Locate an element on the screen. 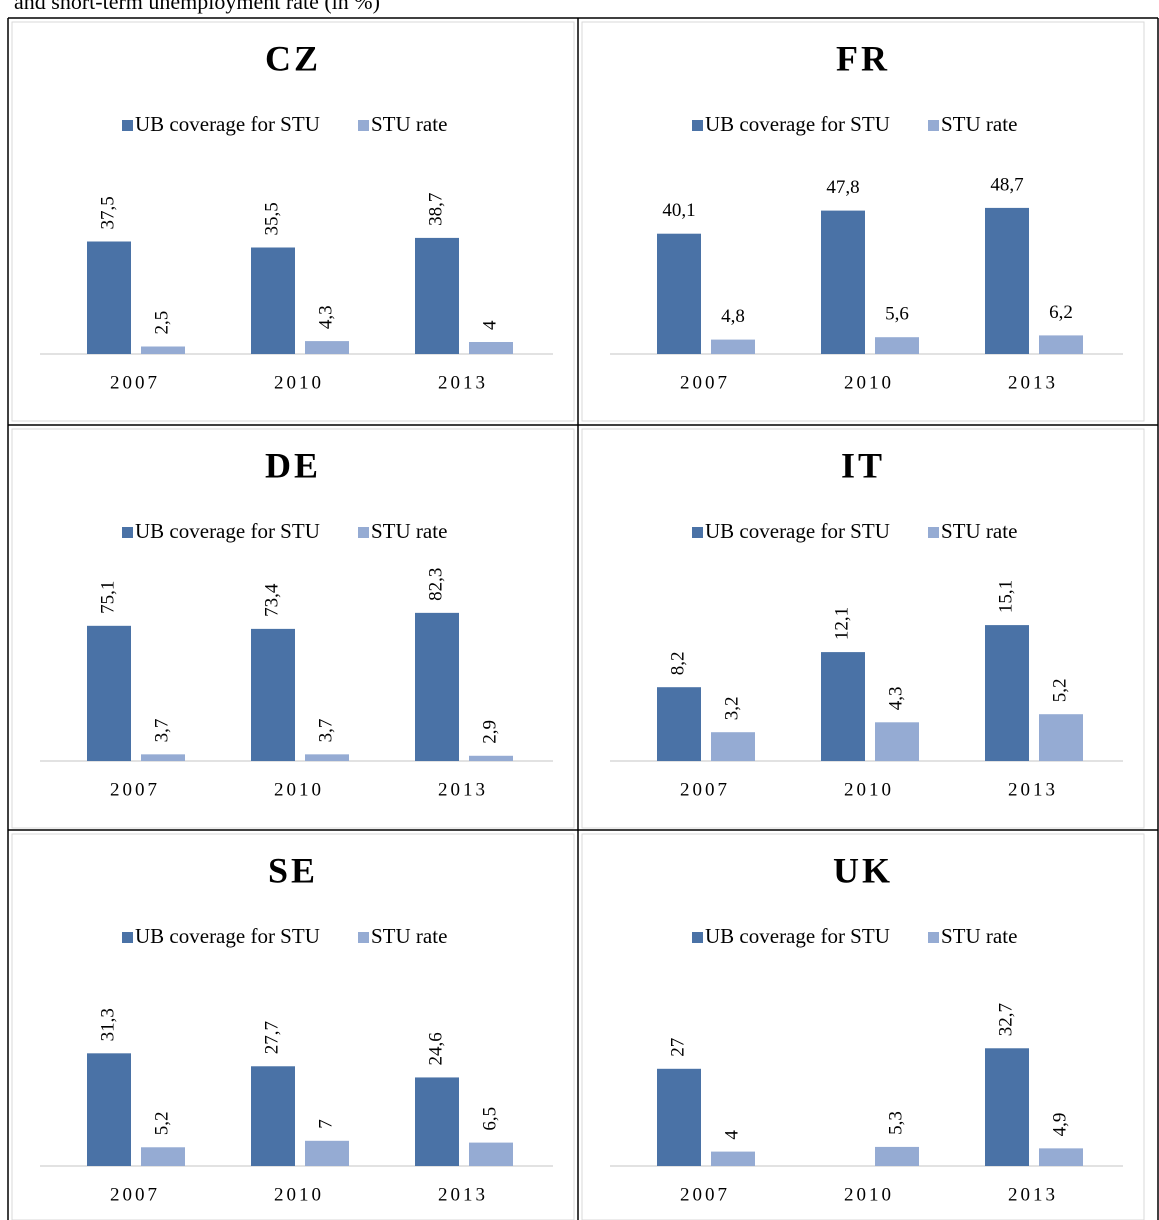  data-label: 12,1 is located at coordinates (841, 623).